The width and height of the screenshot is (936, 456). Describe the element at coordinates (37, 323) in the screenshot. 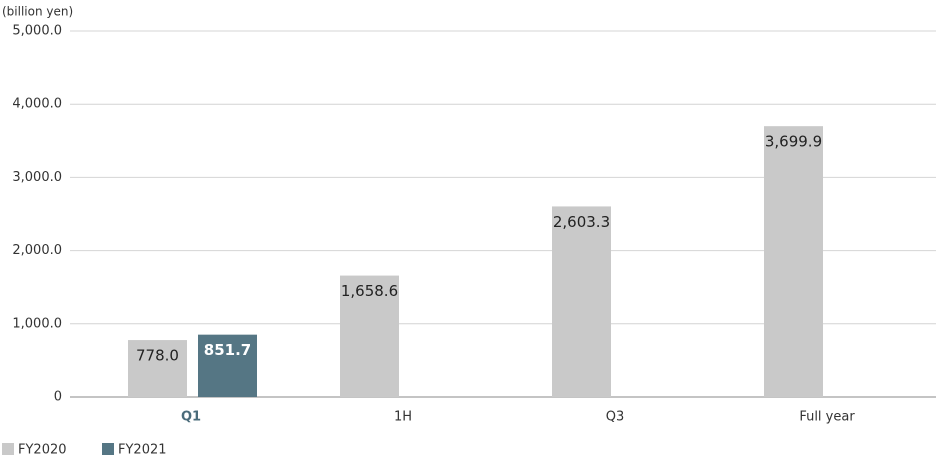

I see `y-tick-label: 1,000.0` at that location.